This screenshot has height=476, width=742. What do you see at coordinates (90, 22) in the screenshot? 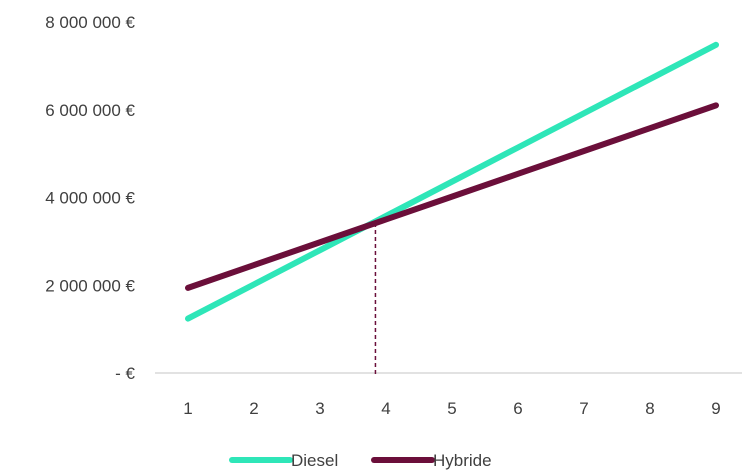
I see `y-tick-label: 8 000 000 €` at bounding box center [90, 22].